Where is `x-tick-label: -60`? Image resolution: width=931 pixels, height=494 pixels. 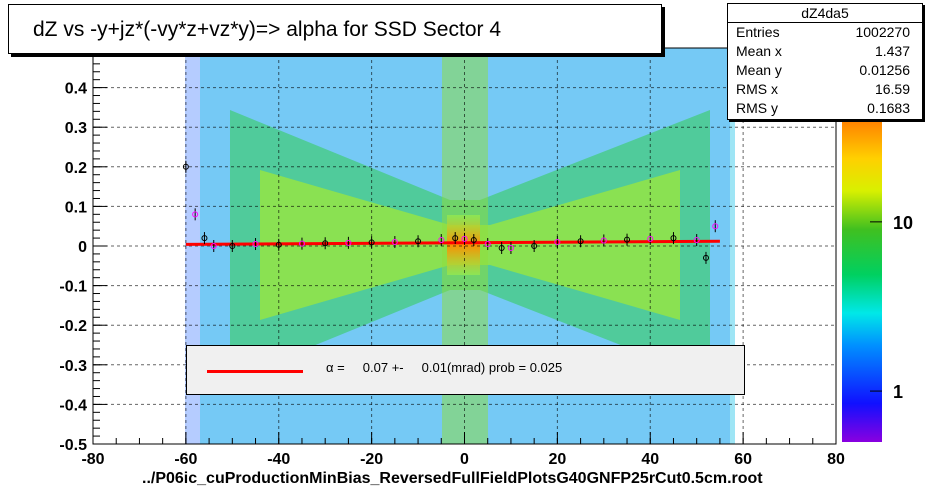
x-tick-label: -60 is located at coordinates (185, 459).